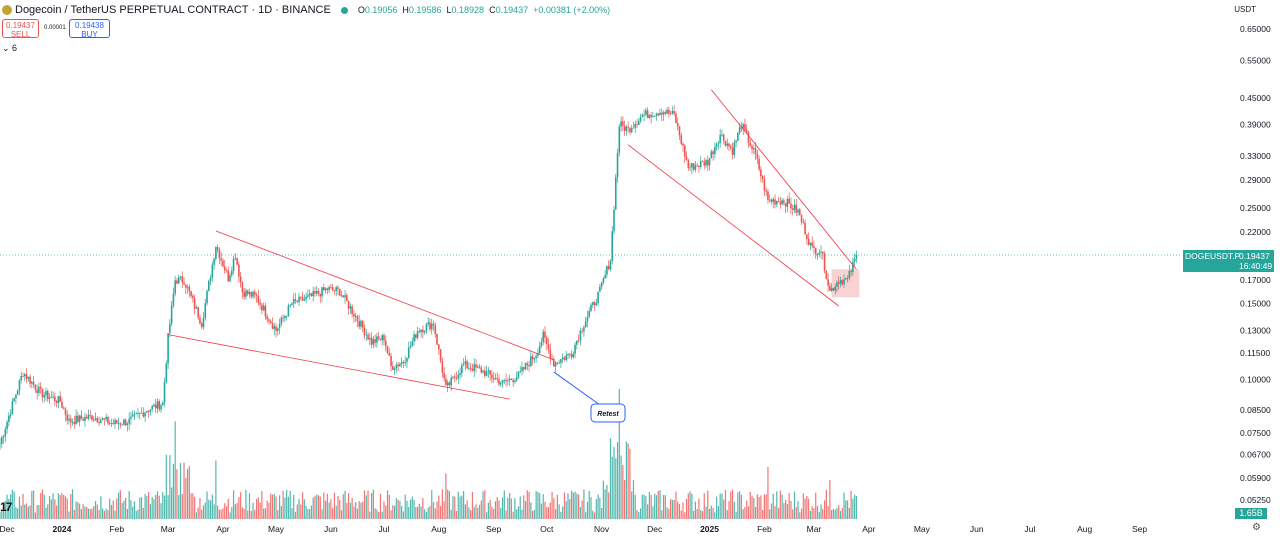 The image size is (1280, 538). What do you see at coordinates (89, 29) in the screenshot?
I see `buy-button: 0.19438 BUY` at bounding box center [89, 29].